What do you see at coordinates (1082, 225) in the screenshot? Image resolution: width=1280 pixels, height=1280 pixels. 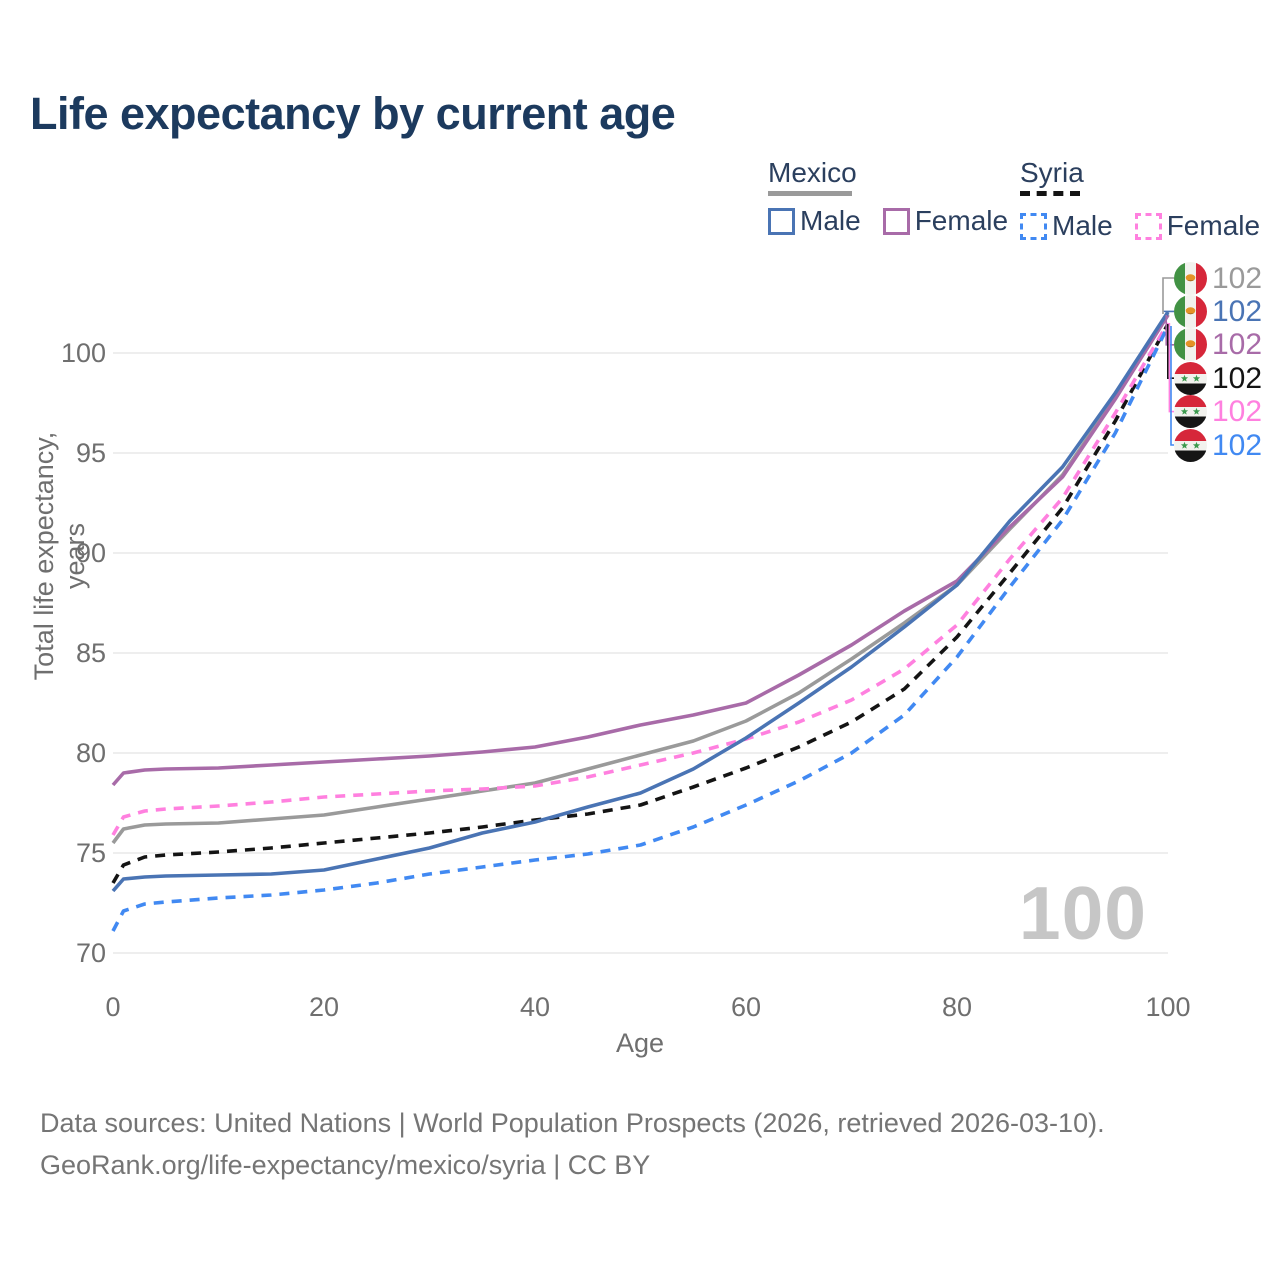 I see `legend-syria-male-label: Male` at bounding box center [1082, 225].